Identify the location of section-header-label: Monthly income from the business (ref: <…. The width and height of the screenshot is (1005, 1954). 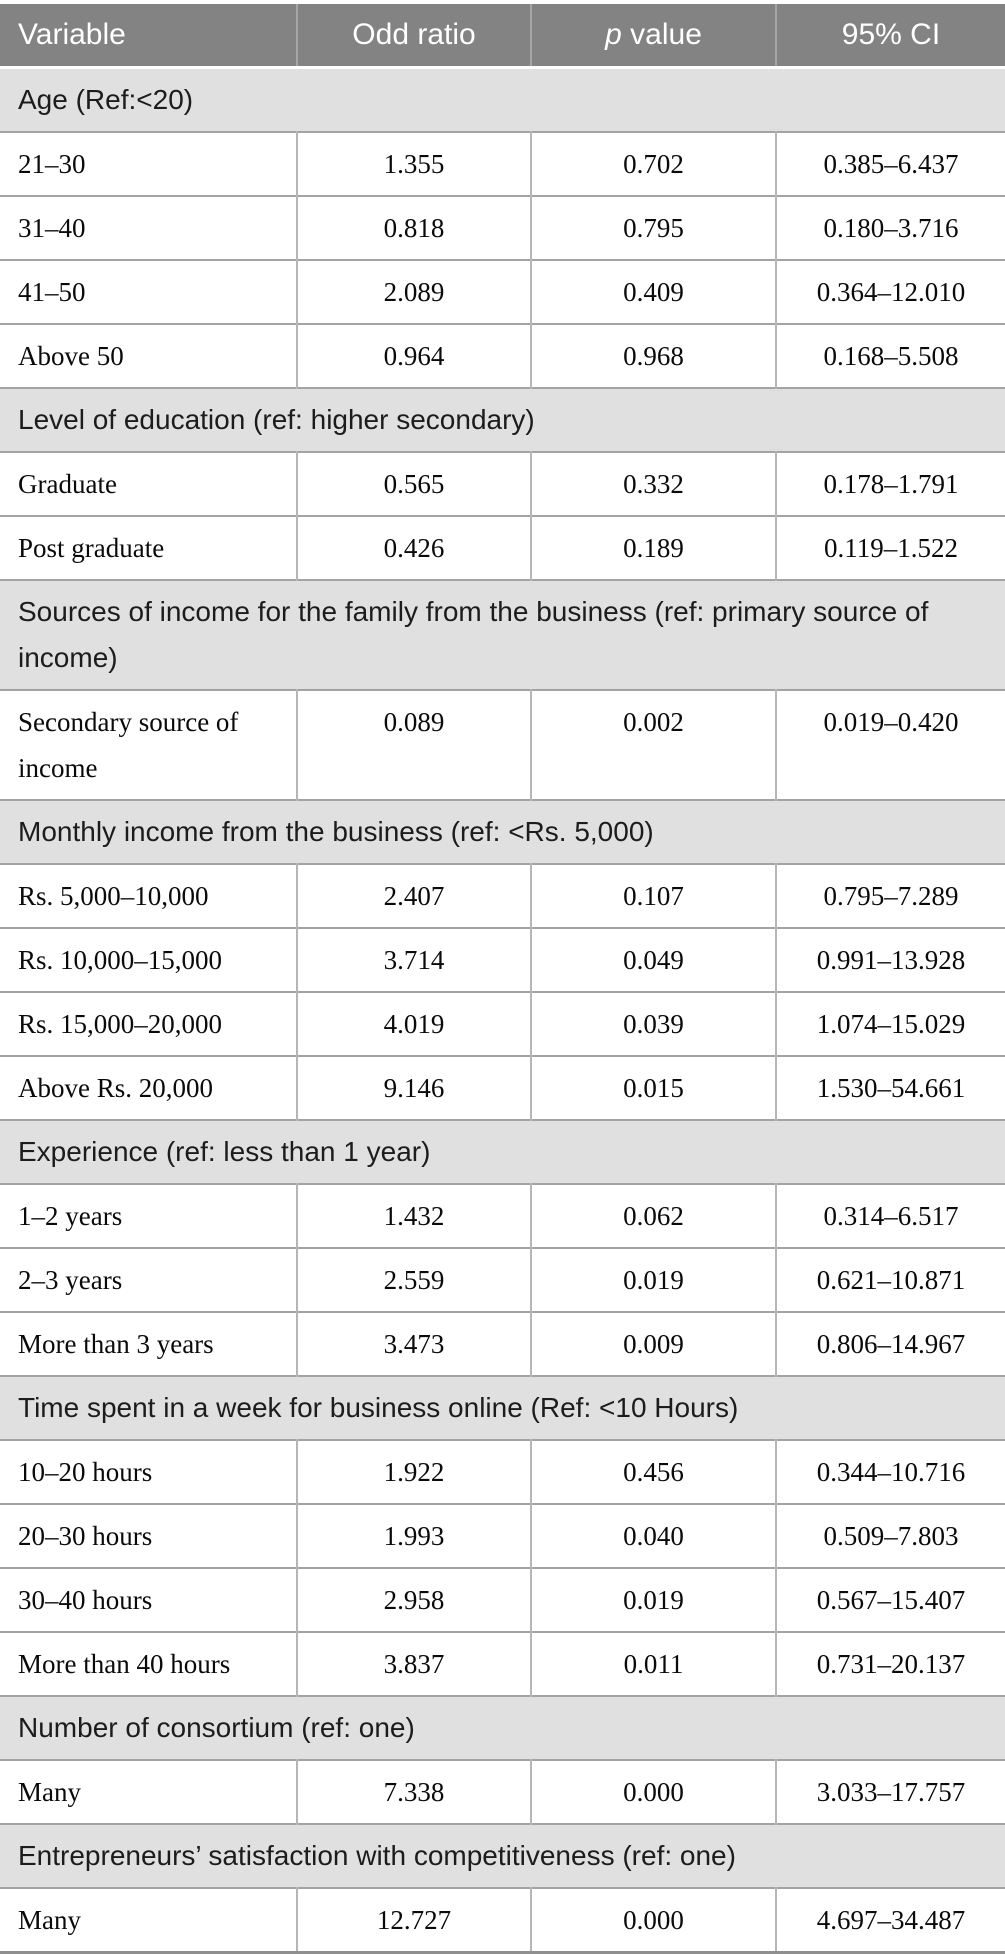
(502, 832).